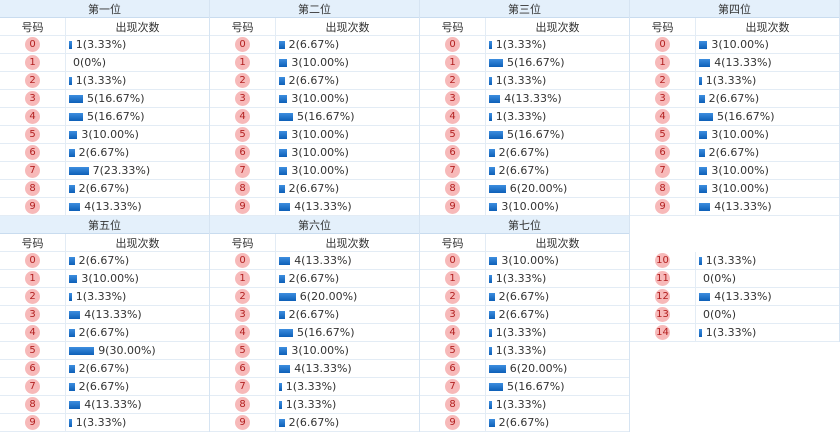 The width and height of the screenshot is (840, 435). Describe the element at coordinates (453, 26) in the screenshot. I see `header-number: 号码` at that location.